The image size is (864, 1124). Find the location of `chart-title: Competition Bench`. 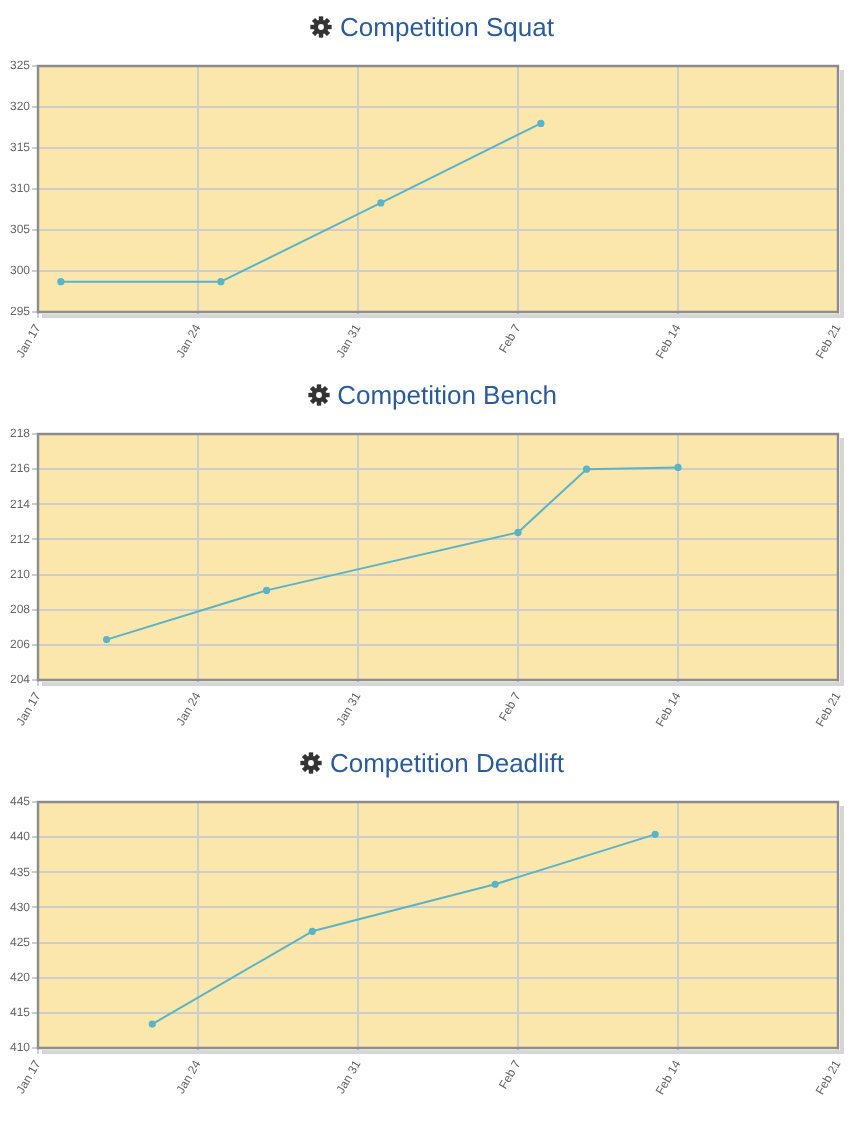

chart-title: Competition Bench is located at coordinates (447, 395).